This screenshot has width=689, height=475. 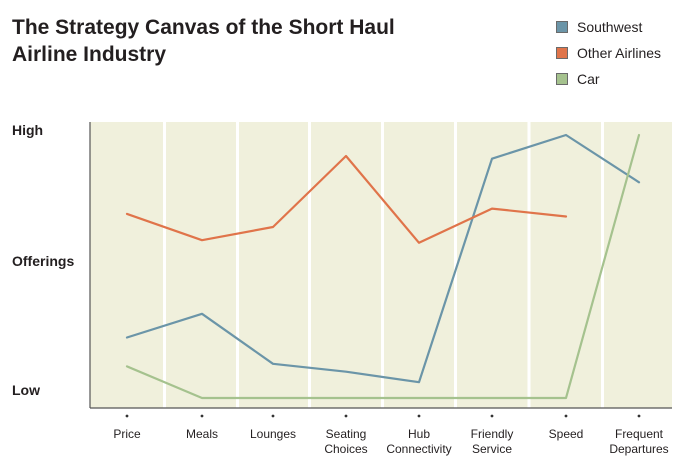 What do you see at coordinates (89, 54) in the screenshot?
I see `chart-title-line-2: Airline Industry` at bounding box center [89, 54].